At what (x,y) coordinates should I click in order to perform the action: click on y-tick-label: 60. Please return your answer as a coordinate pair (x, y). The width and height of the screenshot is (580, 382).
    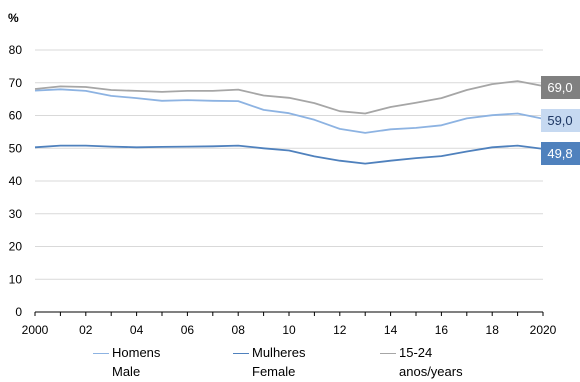
    Looking at the image, I should click on (16, 116).